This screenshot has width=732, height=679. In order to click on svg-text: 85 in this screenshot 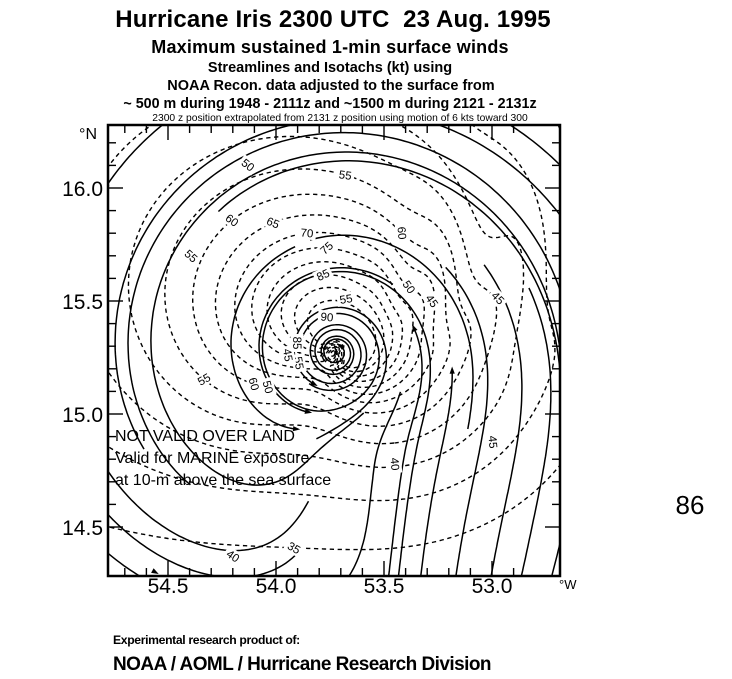, I will do `click(323, 276)`.